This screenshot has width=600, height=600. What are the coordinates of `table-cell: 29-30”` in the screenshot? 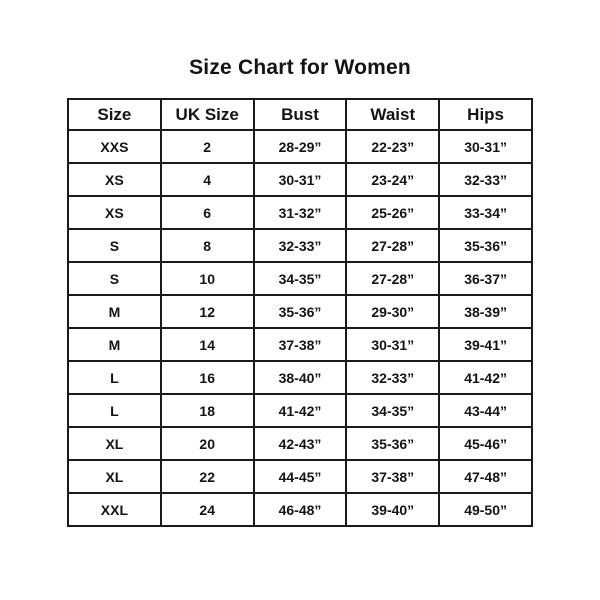 It's located at (393, 311).